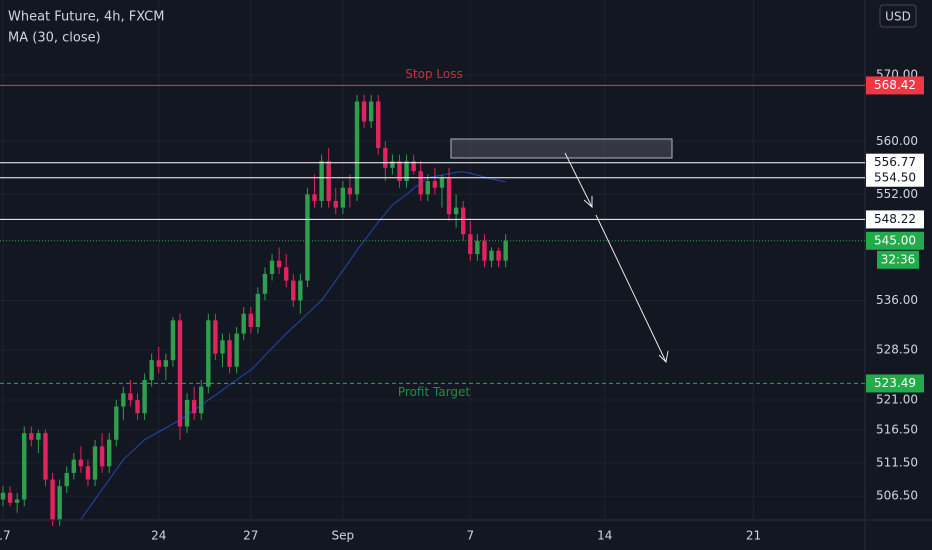 This screenshot has height=550, width=932. Describe the element at coordinates (561, 148) in the screenshot. I see `zone-rectangle` at that location.